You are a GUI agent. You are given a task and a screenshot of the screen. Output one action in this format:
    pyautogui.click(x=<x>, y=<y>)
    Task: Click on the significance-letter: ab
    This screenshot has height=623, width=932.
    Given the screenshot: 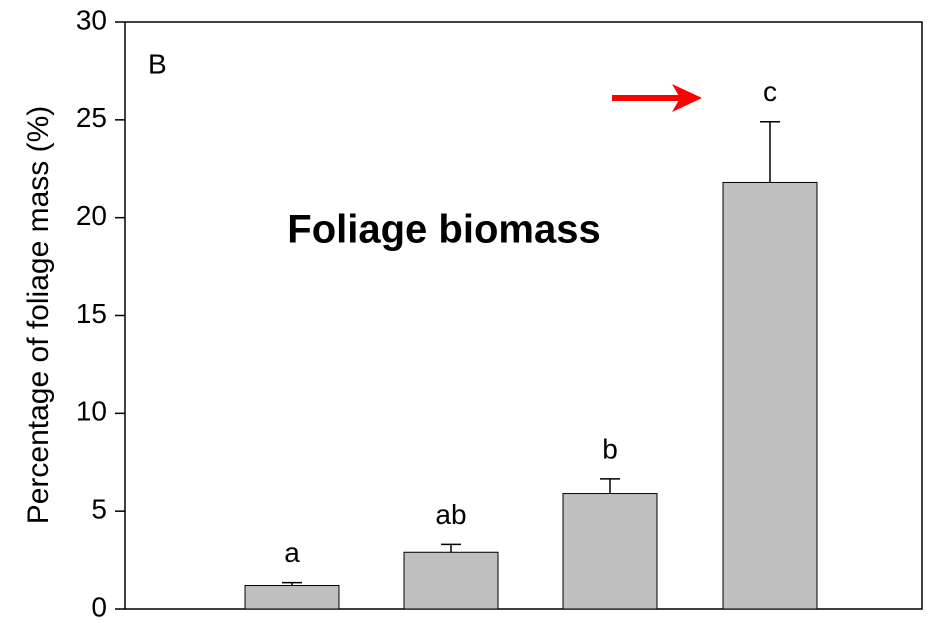 What is the action you would take?
    pyautogui.click(x=450, y=514)
    